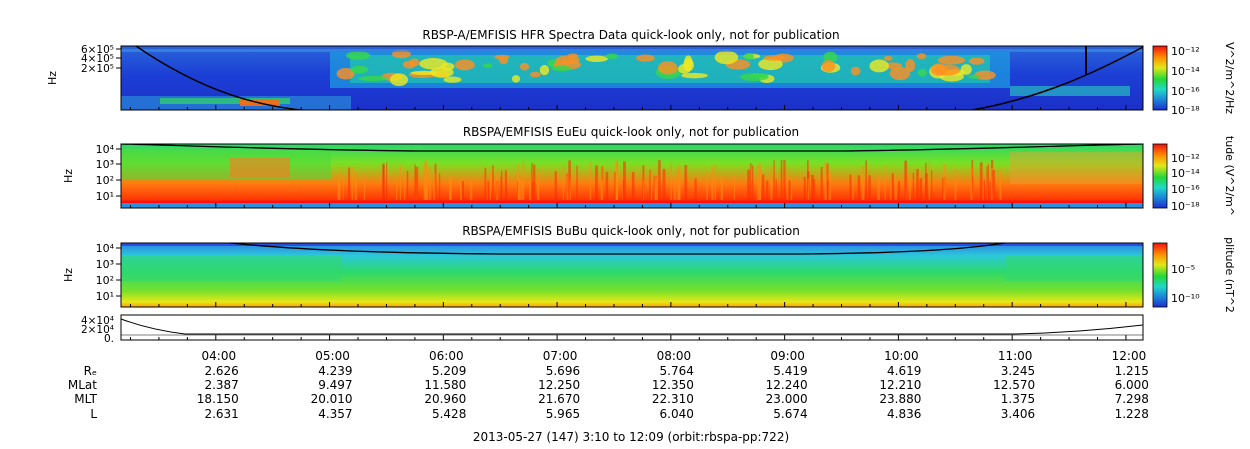  I want to click on ephemeris-value: 23.880, so click(900, 399).